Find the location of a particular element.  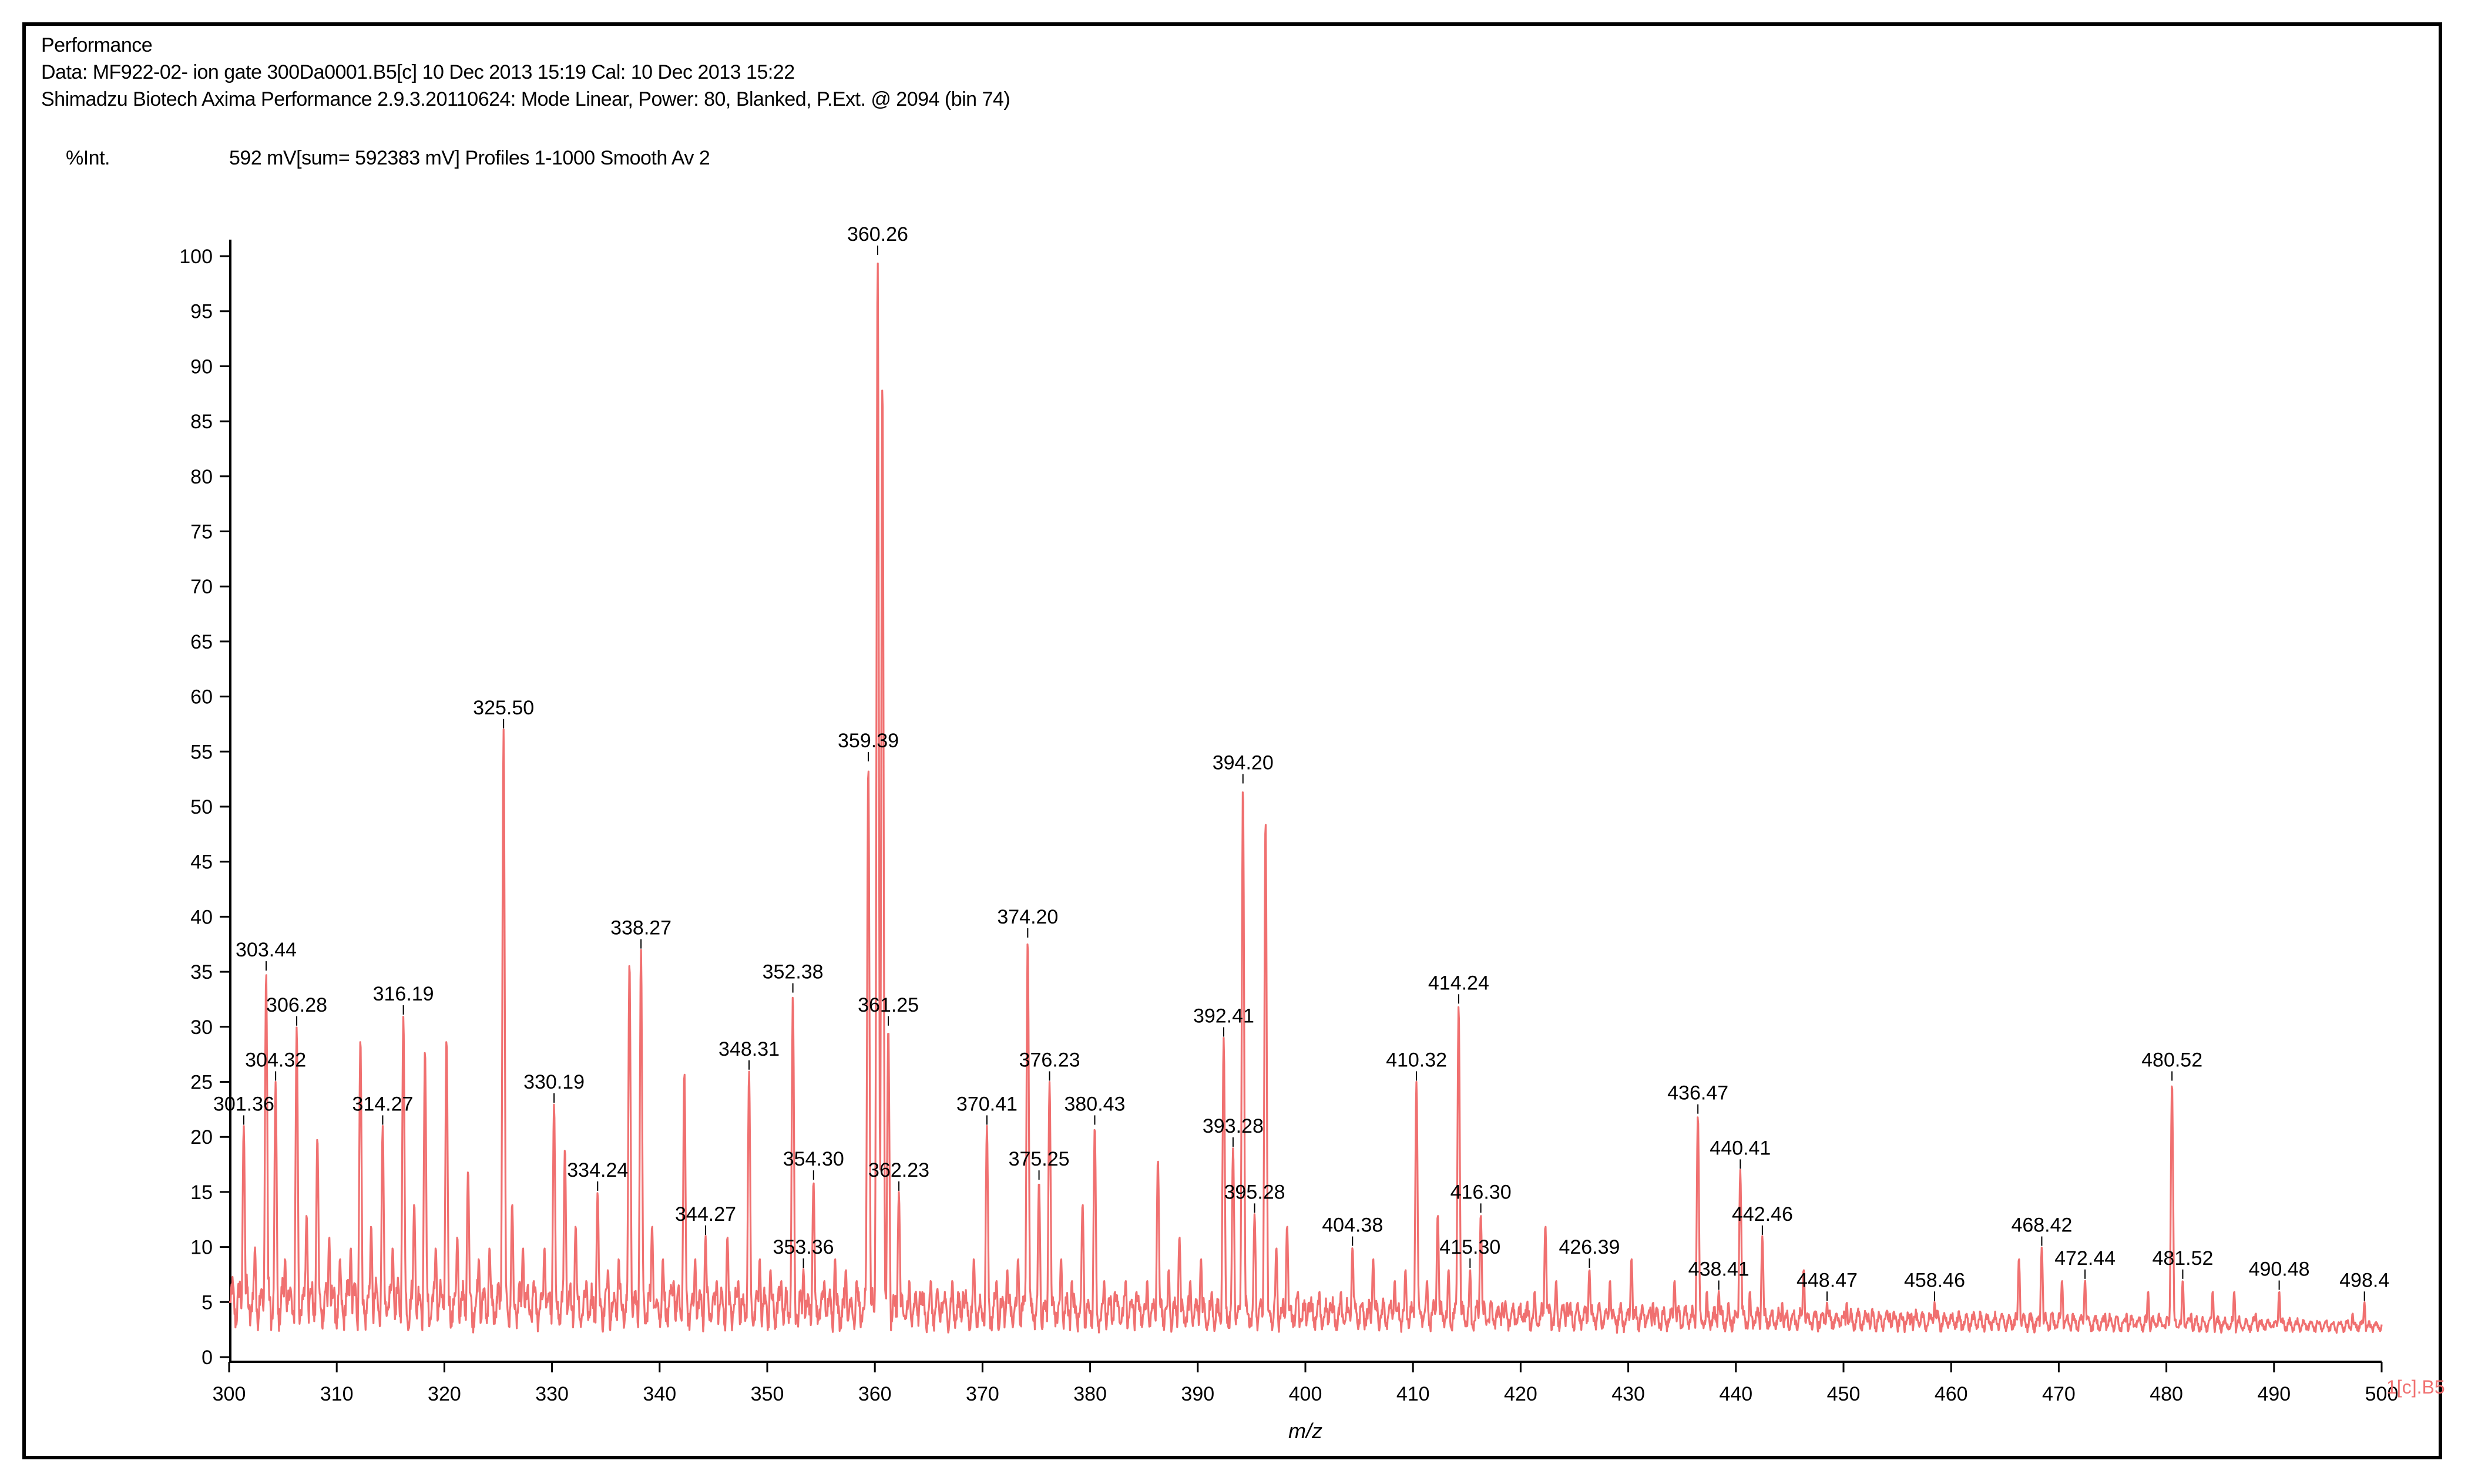

x-tick-label-440: 440 is located at coordinates (1736, 1394).